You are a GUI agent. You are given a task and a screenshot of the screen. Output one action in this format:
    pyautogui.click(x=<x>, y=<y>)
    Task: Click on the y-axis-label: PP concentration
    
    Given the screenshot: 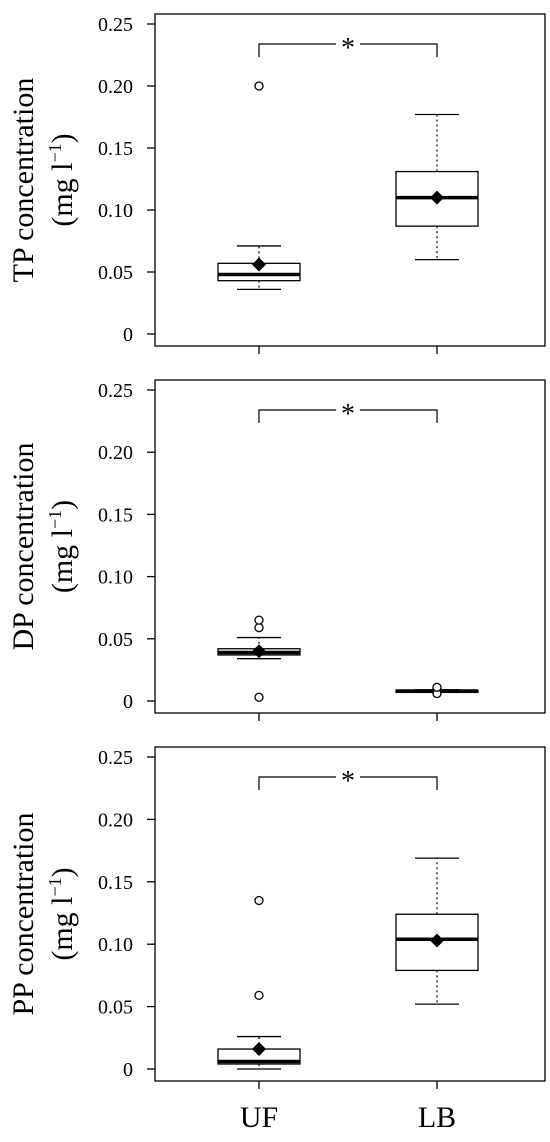 What is the action you would take?
    pyautogui.click(x=23, y=913)
    